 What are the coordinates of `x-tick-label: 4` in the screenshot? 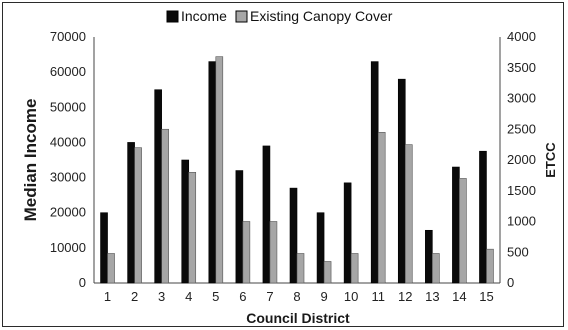 It's located at (188, 296).